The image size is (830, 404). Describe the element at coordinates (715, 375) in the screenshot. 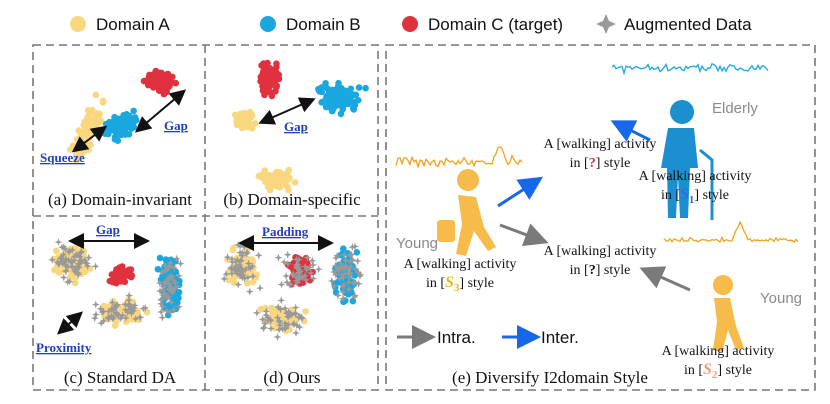

I see `style-subscript: 2` at that location.